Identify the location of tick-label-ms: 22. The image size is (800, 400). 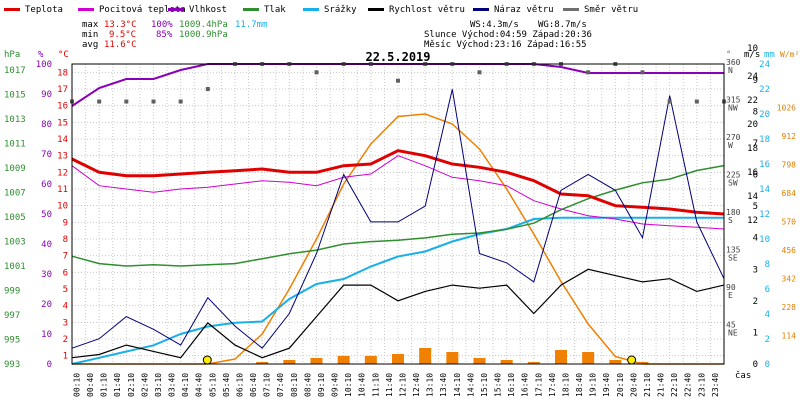
(752, 101).